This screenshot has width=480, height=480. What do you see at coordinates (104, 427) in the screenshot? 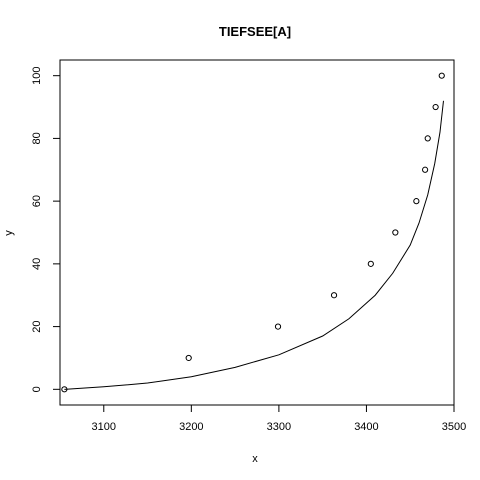
I see `x-tick-label-3100: 3100` at bounding box center [104, 427].